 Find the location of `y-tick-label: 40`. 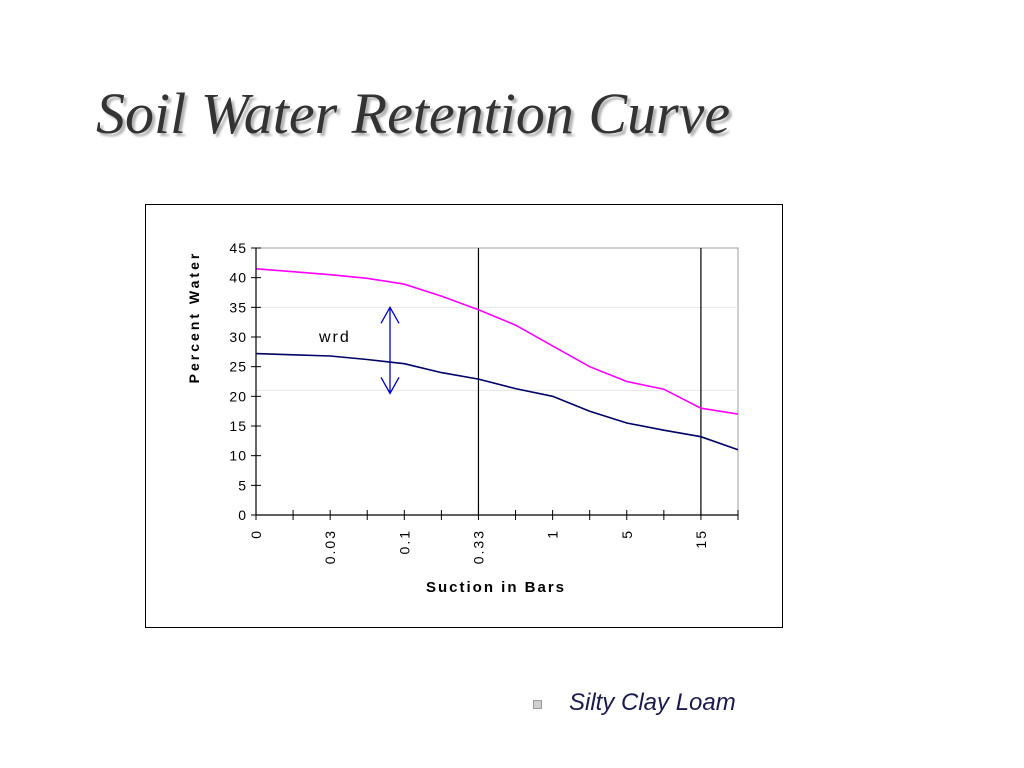

y-tick-label: 40 is located at coordinates (238, 278).